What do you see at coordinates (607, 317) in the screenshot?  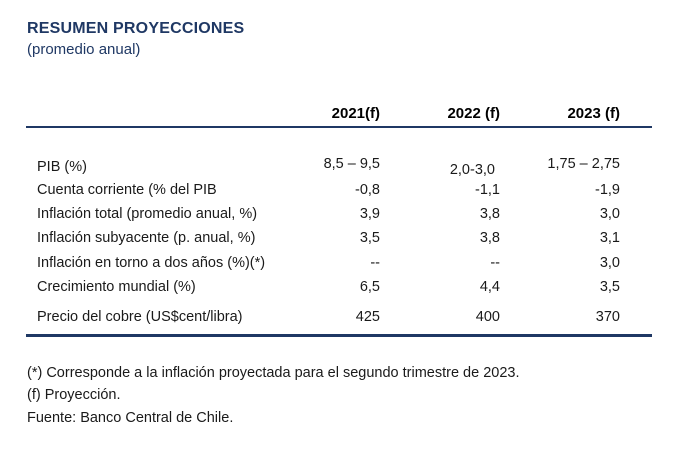 I see `row-value-2023: 370` at bounding box center [607, 317].